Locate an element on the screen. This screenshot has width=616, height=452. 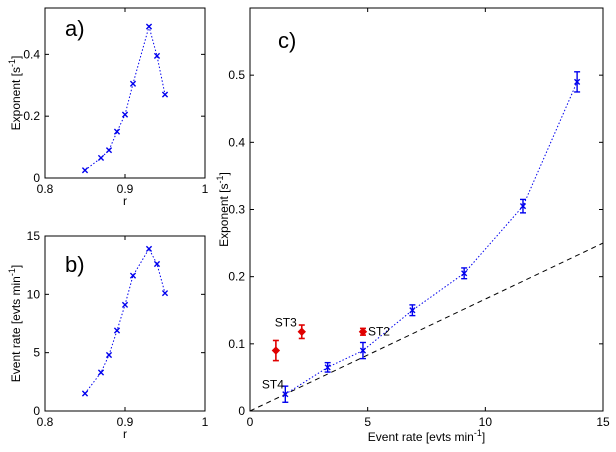
x-axis-label: Event rate [evts min-1] is located at coordinates (426, 436).